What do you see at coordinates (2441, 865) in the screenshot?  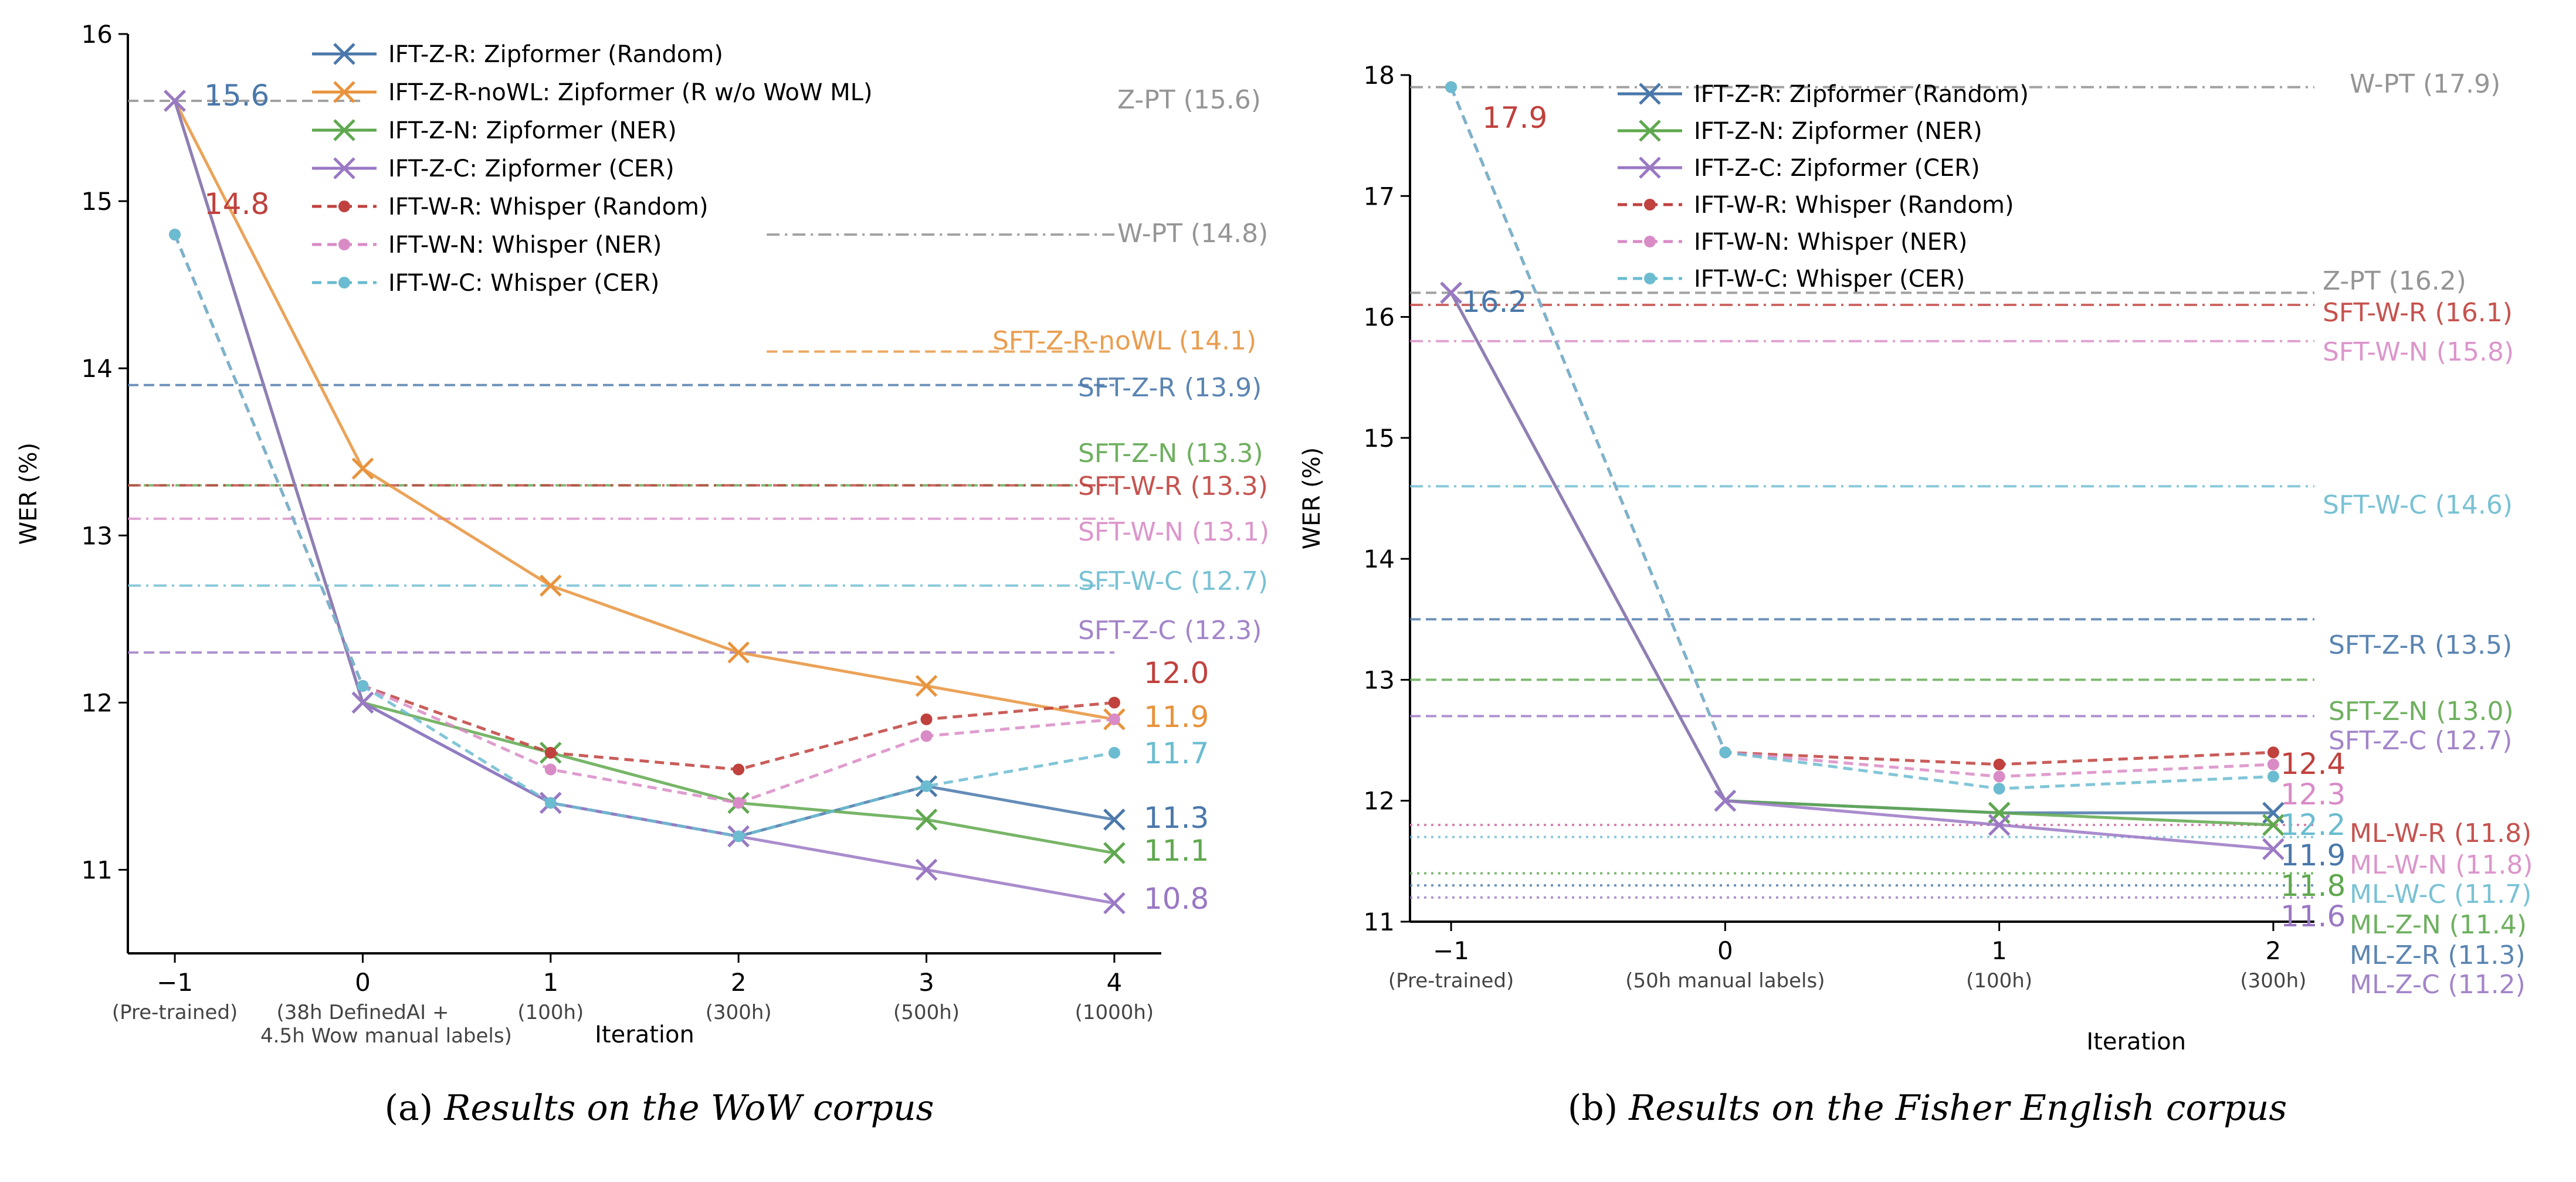 I see `hline-label-ml-w-n: ML-W-N (11.8)` at bounding box center [2441, 865].